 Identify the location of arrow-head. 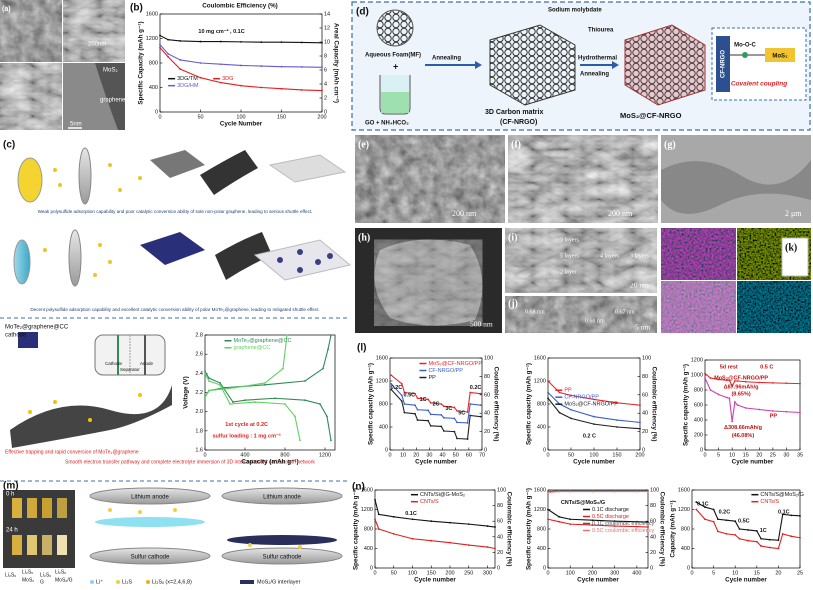
(478, 65).